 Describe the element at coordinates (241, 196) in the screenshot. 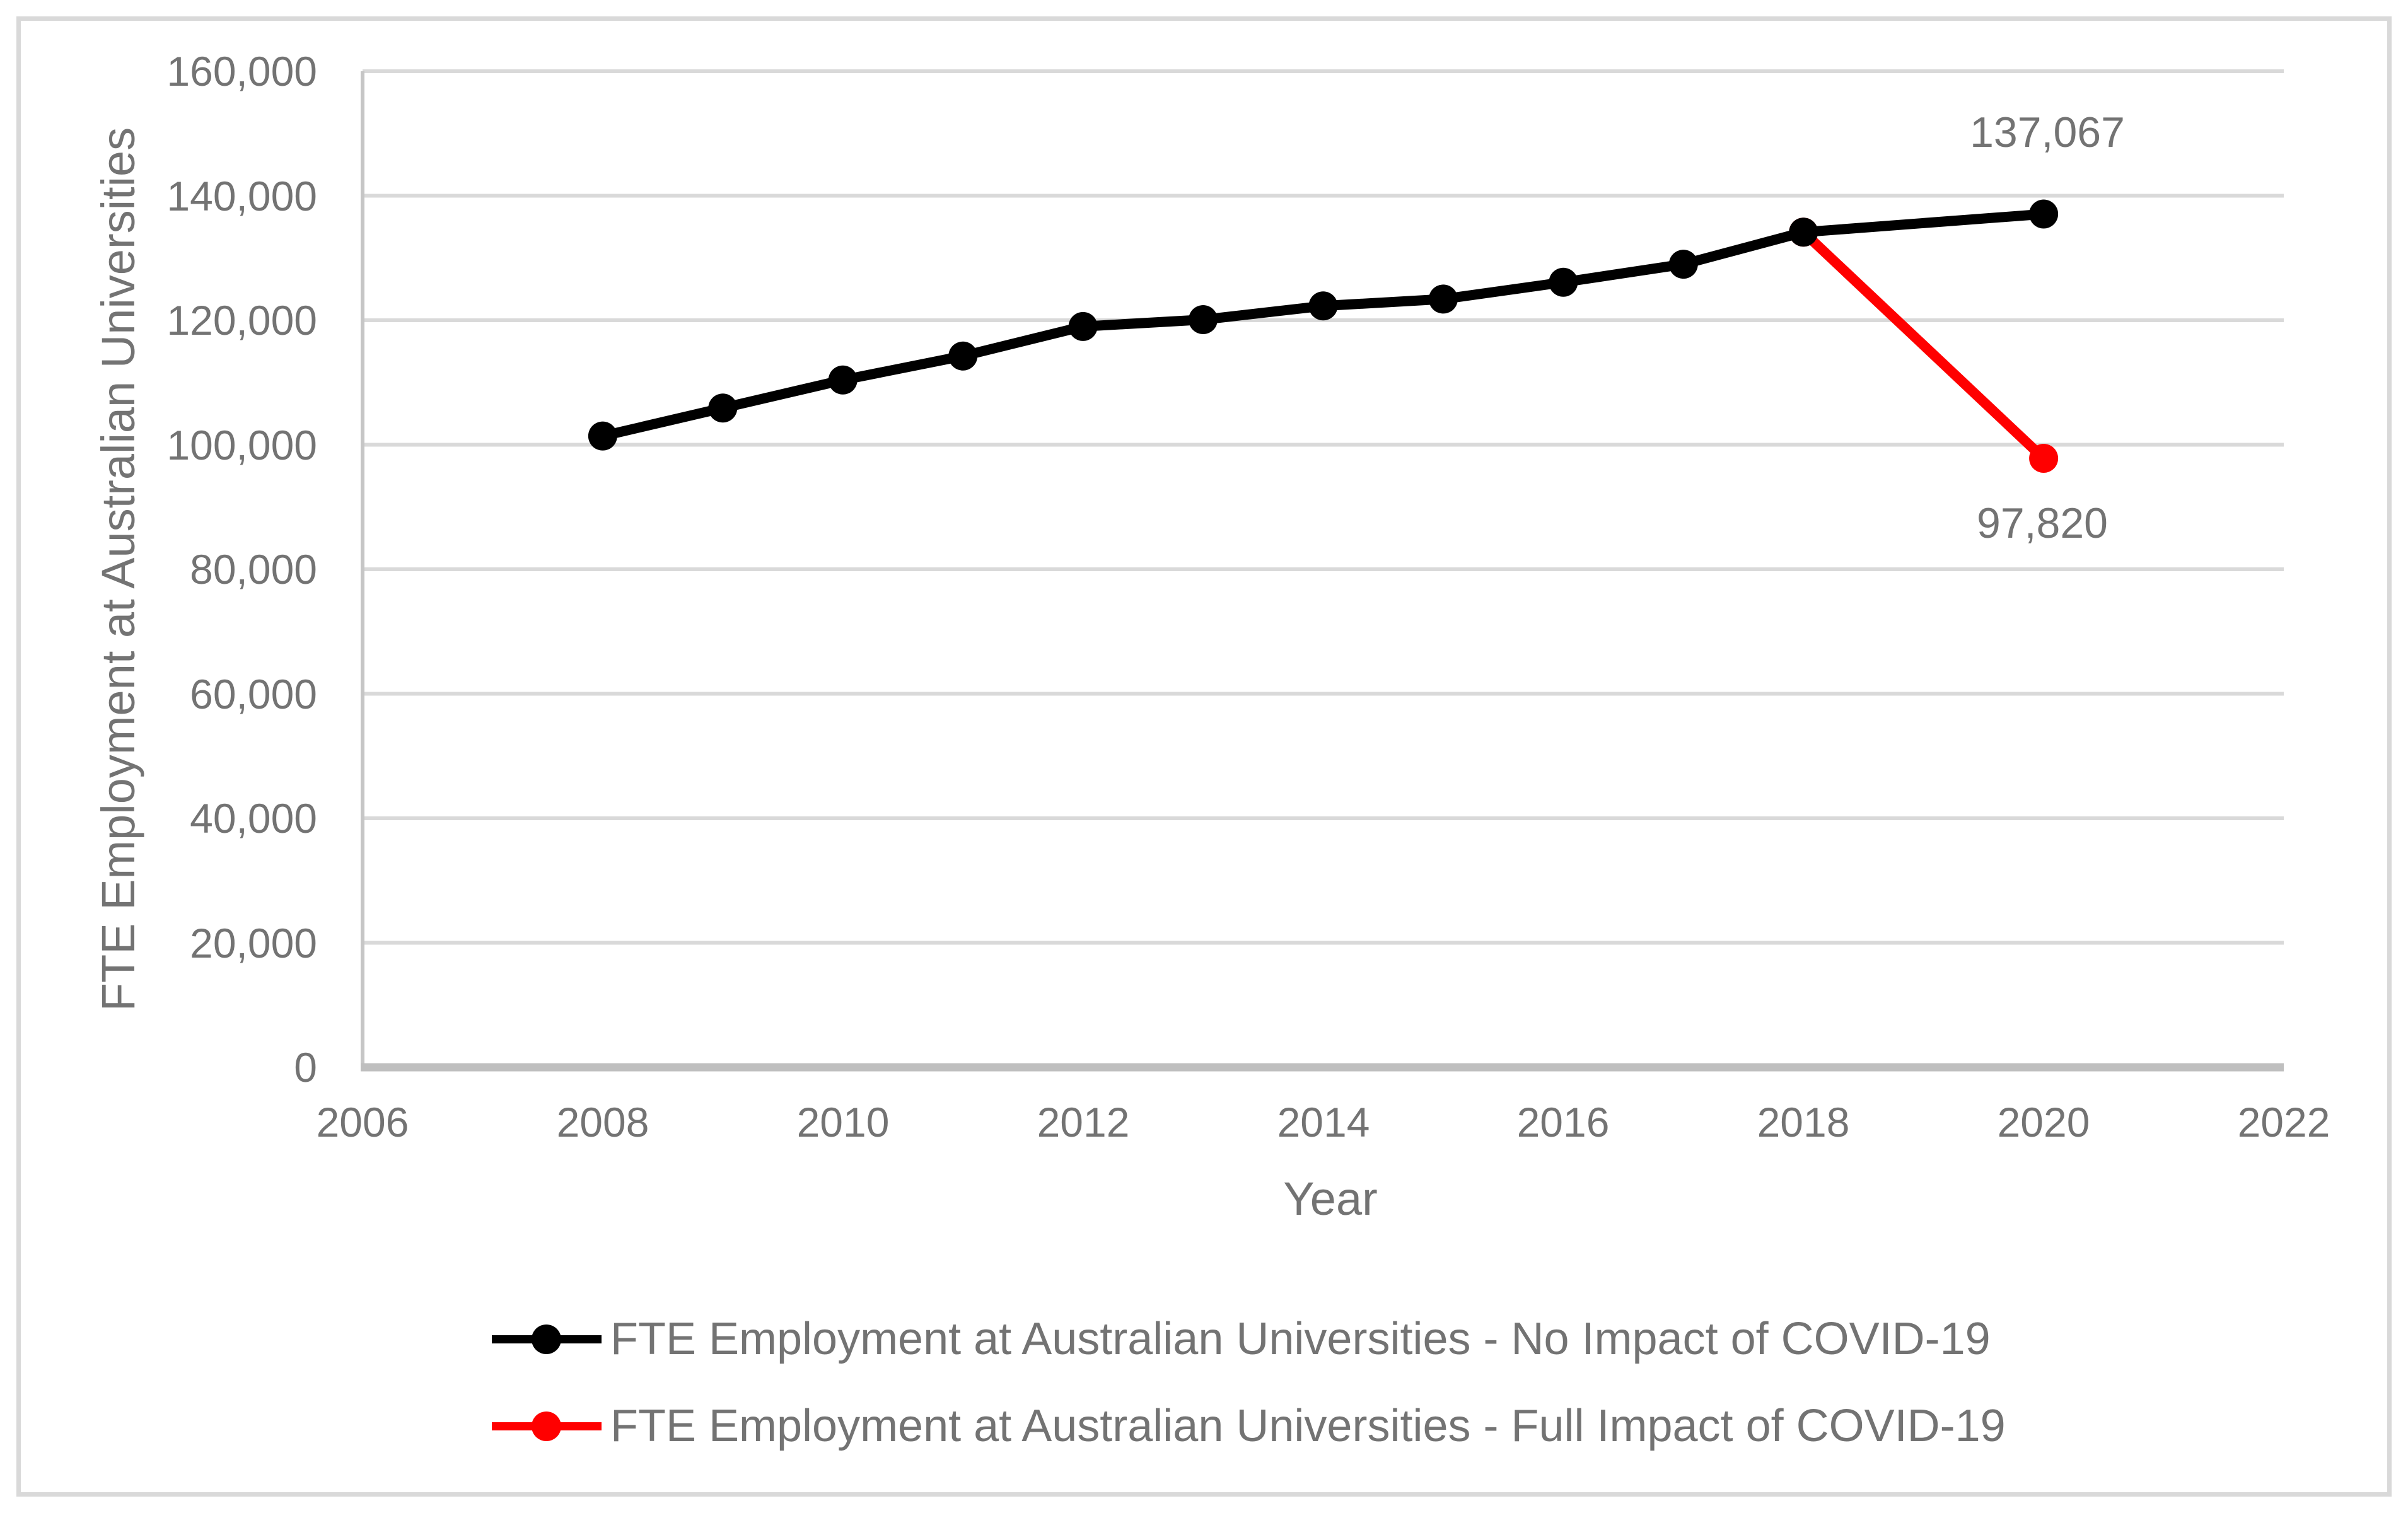

I see `y-tick-label-140000: 140,000` at that location.